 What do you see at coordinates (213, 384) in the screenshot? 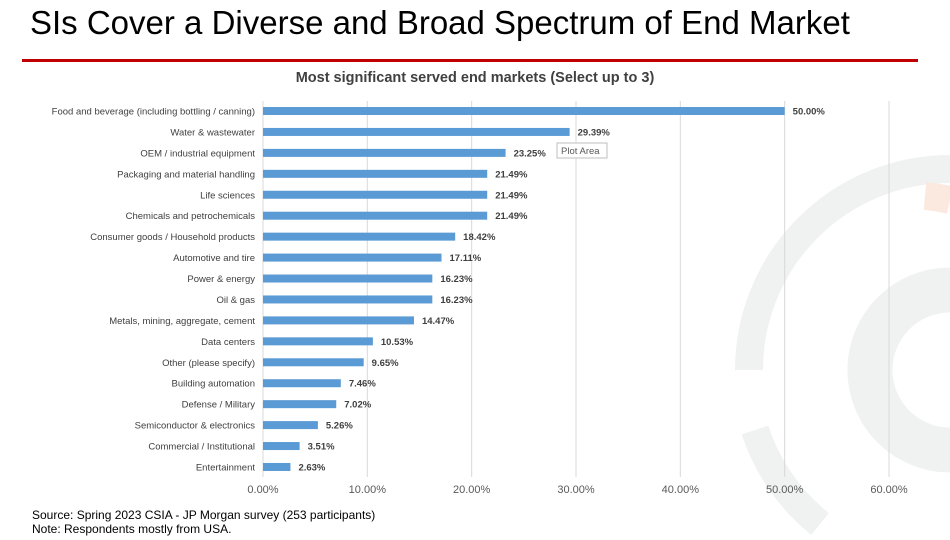
I see `category-label: Building automation` at bounding box center [213, 384].